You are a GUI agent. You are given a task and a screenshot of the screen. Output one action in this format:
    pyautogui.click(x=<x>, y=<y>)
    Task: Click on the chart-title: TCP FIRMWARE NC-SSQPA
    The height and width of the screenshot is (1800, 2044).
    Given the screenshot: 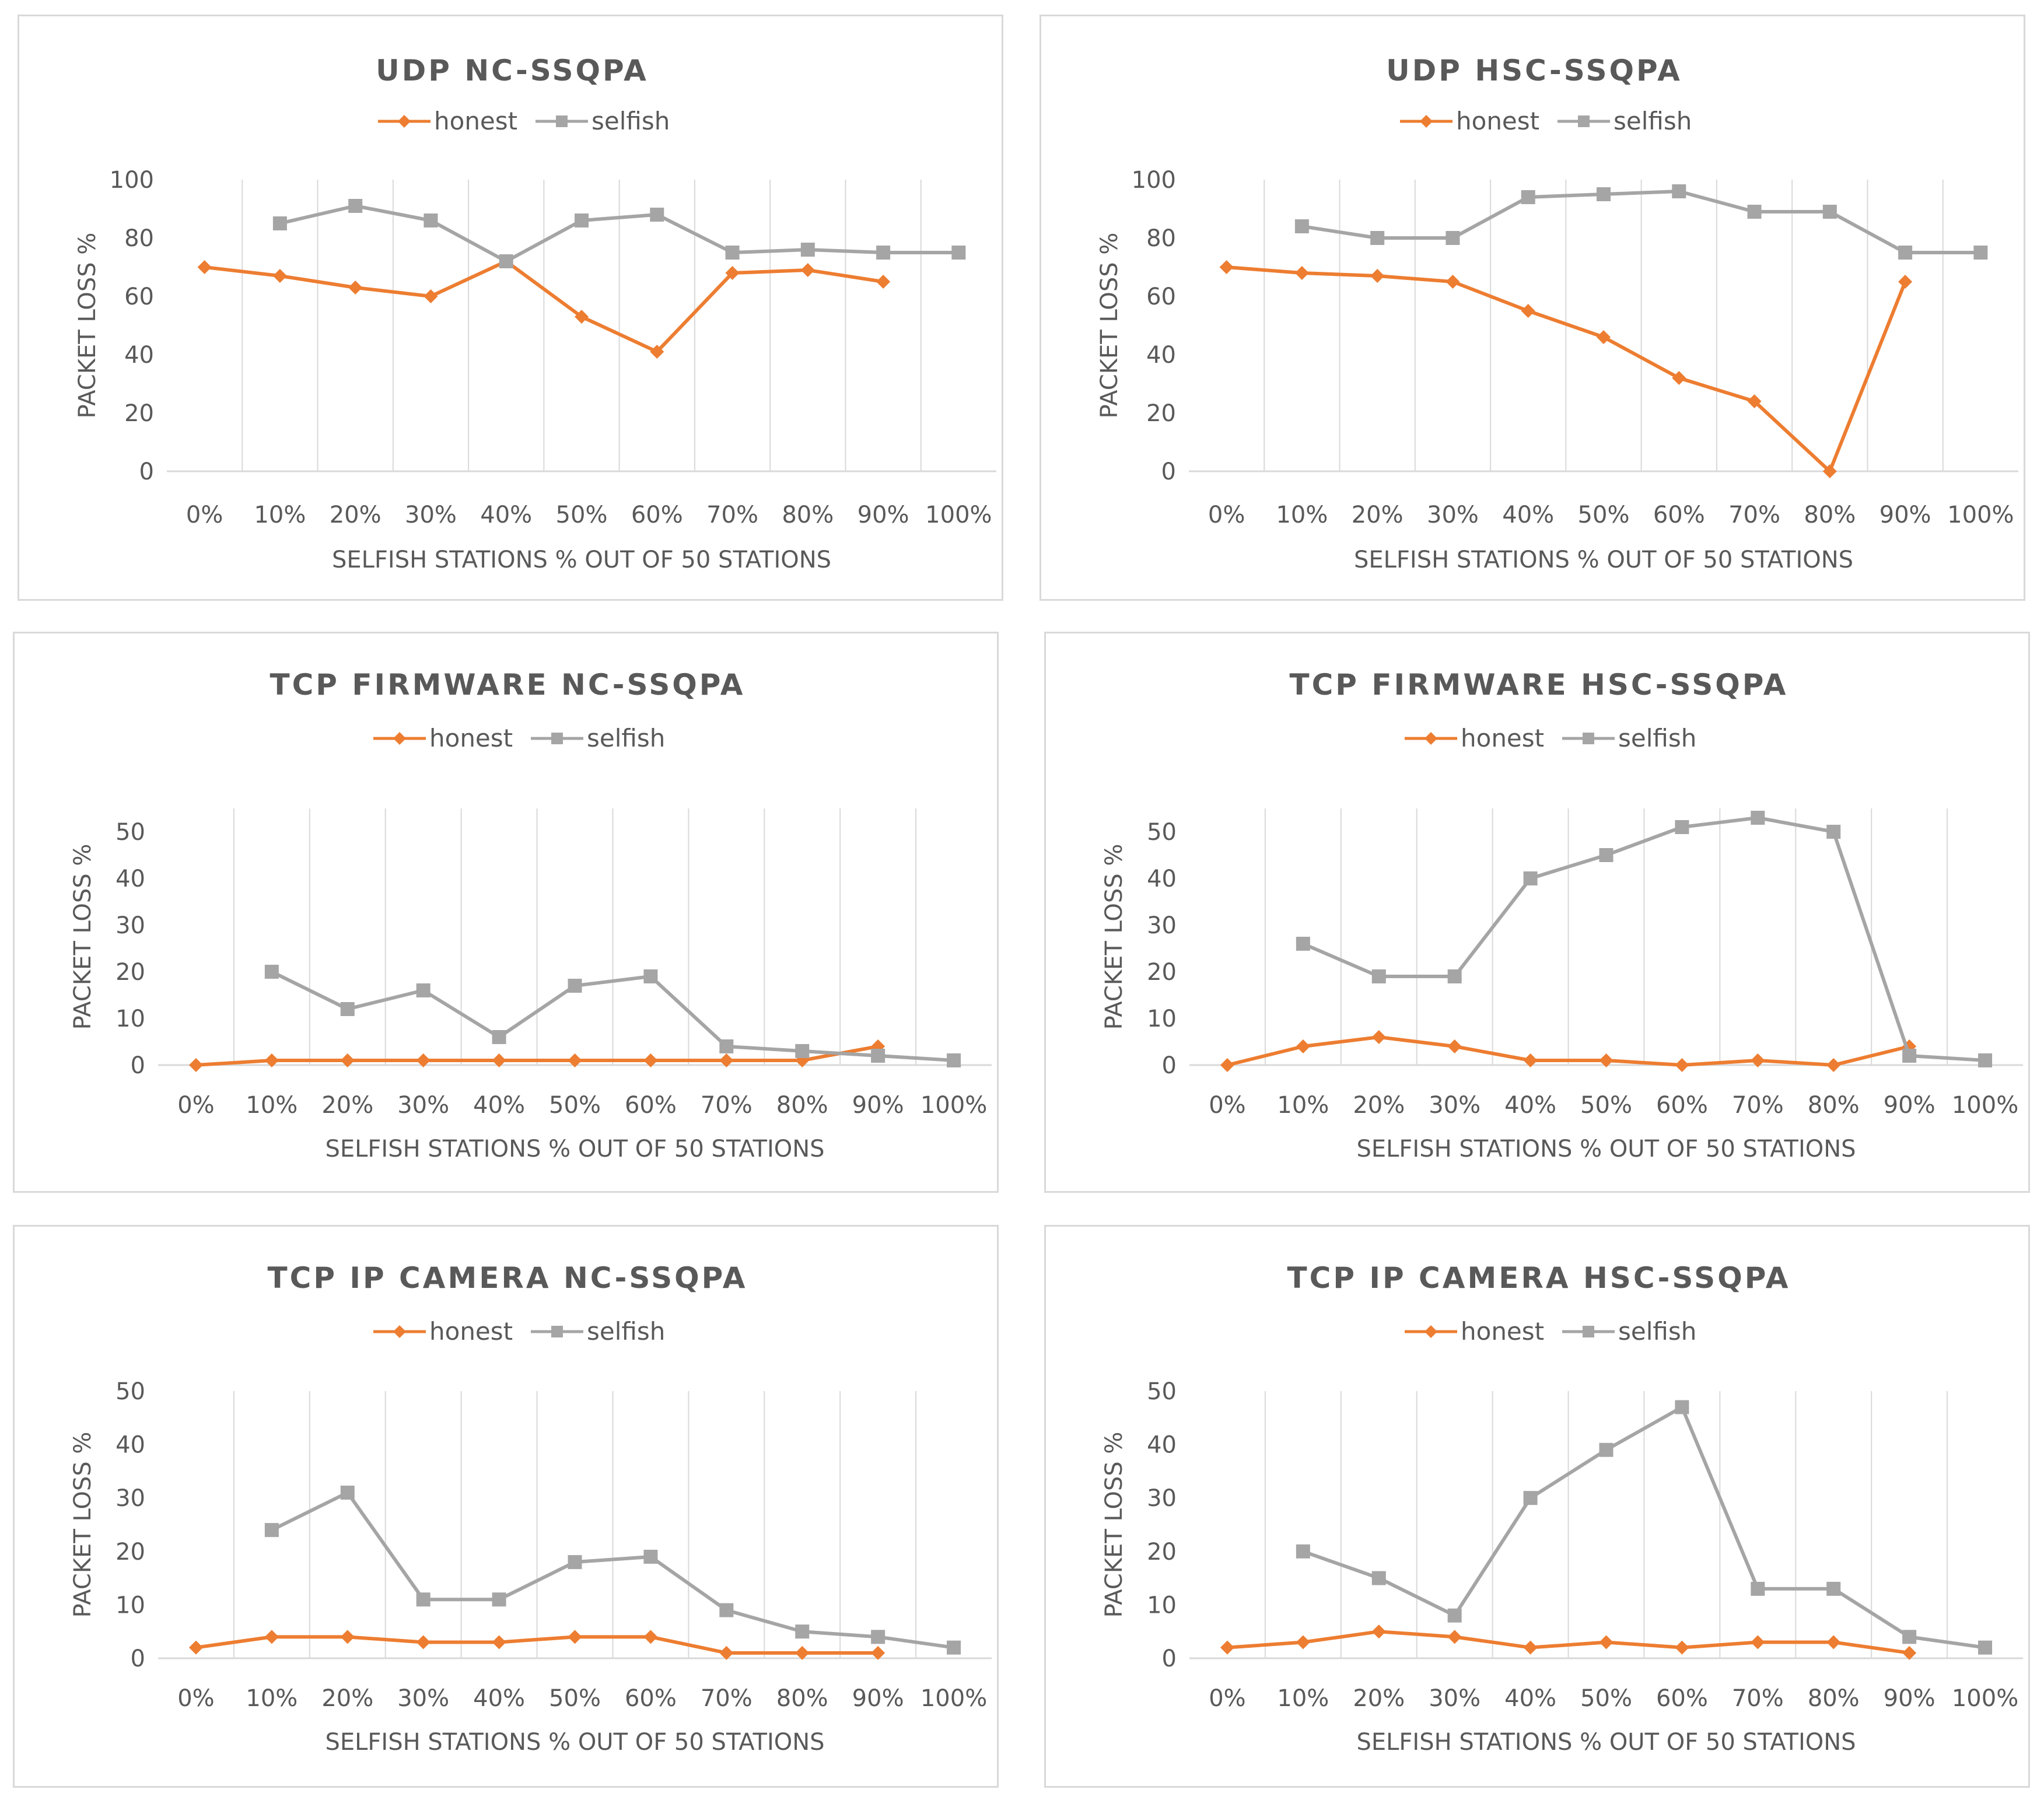 What is the action you would take?
    pyautogui.click(x=508, y=685)
    